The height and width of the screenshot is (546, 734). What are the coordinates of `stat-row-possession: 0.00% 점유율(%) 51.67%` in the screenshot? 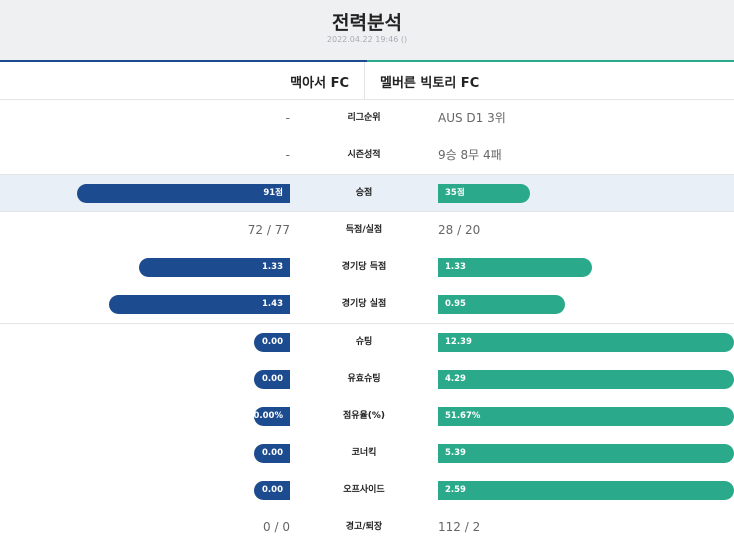 It's located at (367, 416).